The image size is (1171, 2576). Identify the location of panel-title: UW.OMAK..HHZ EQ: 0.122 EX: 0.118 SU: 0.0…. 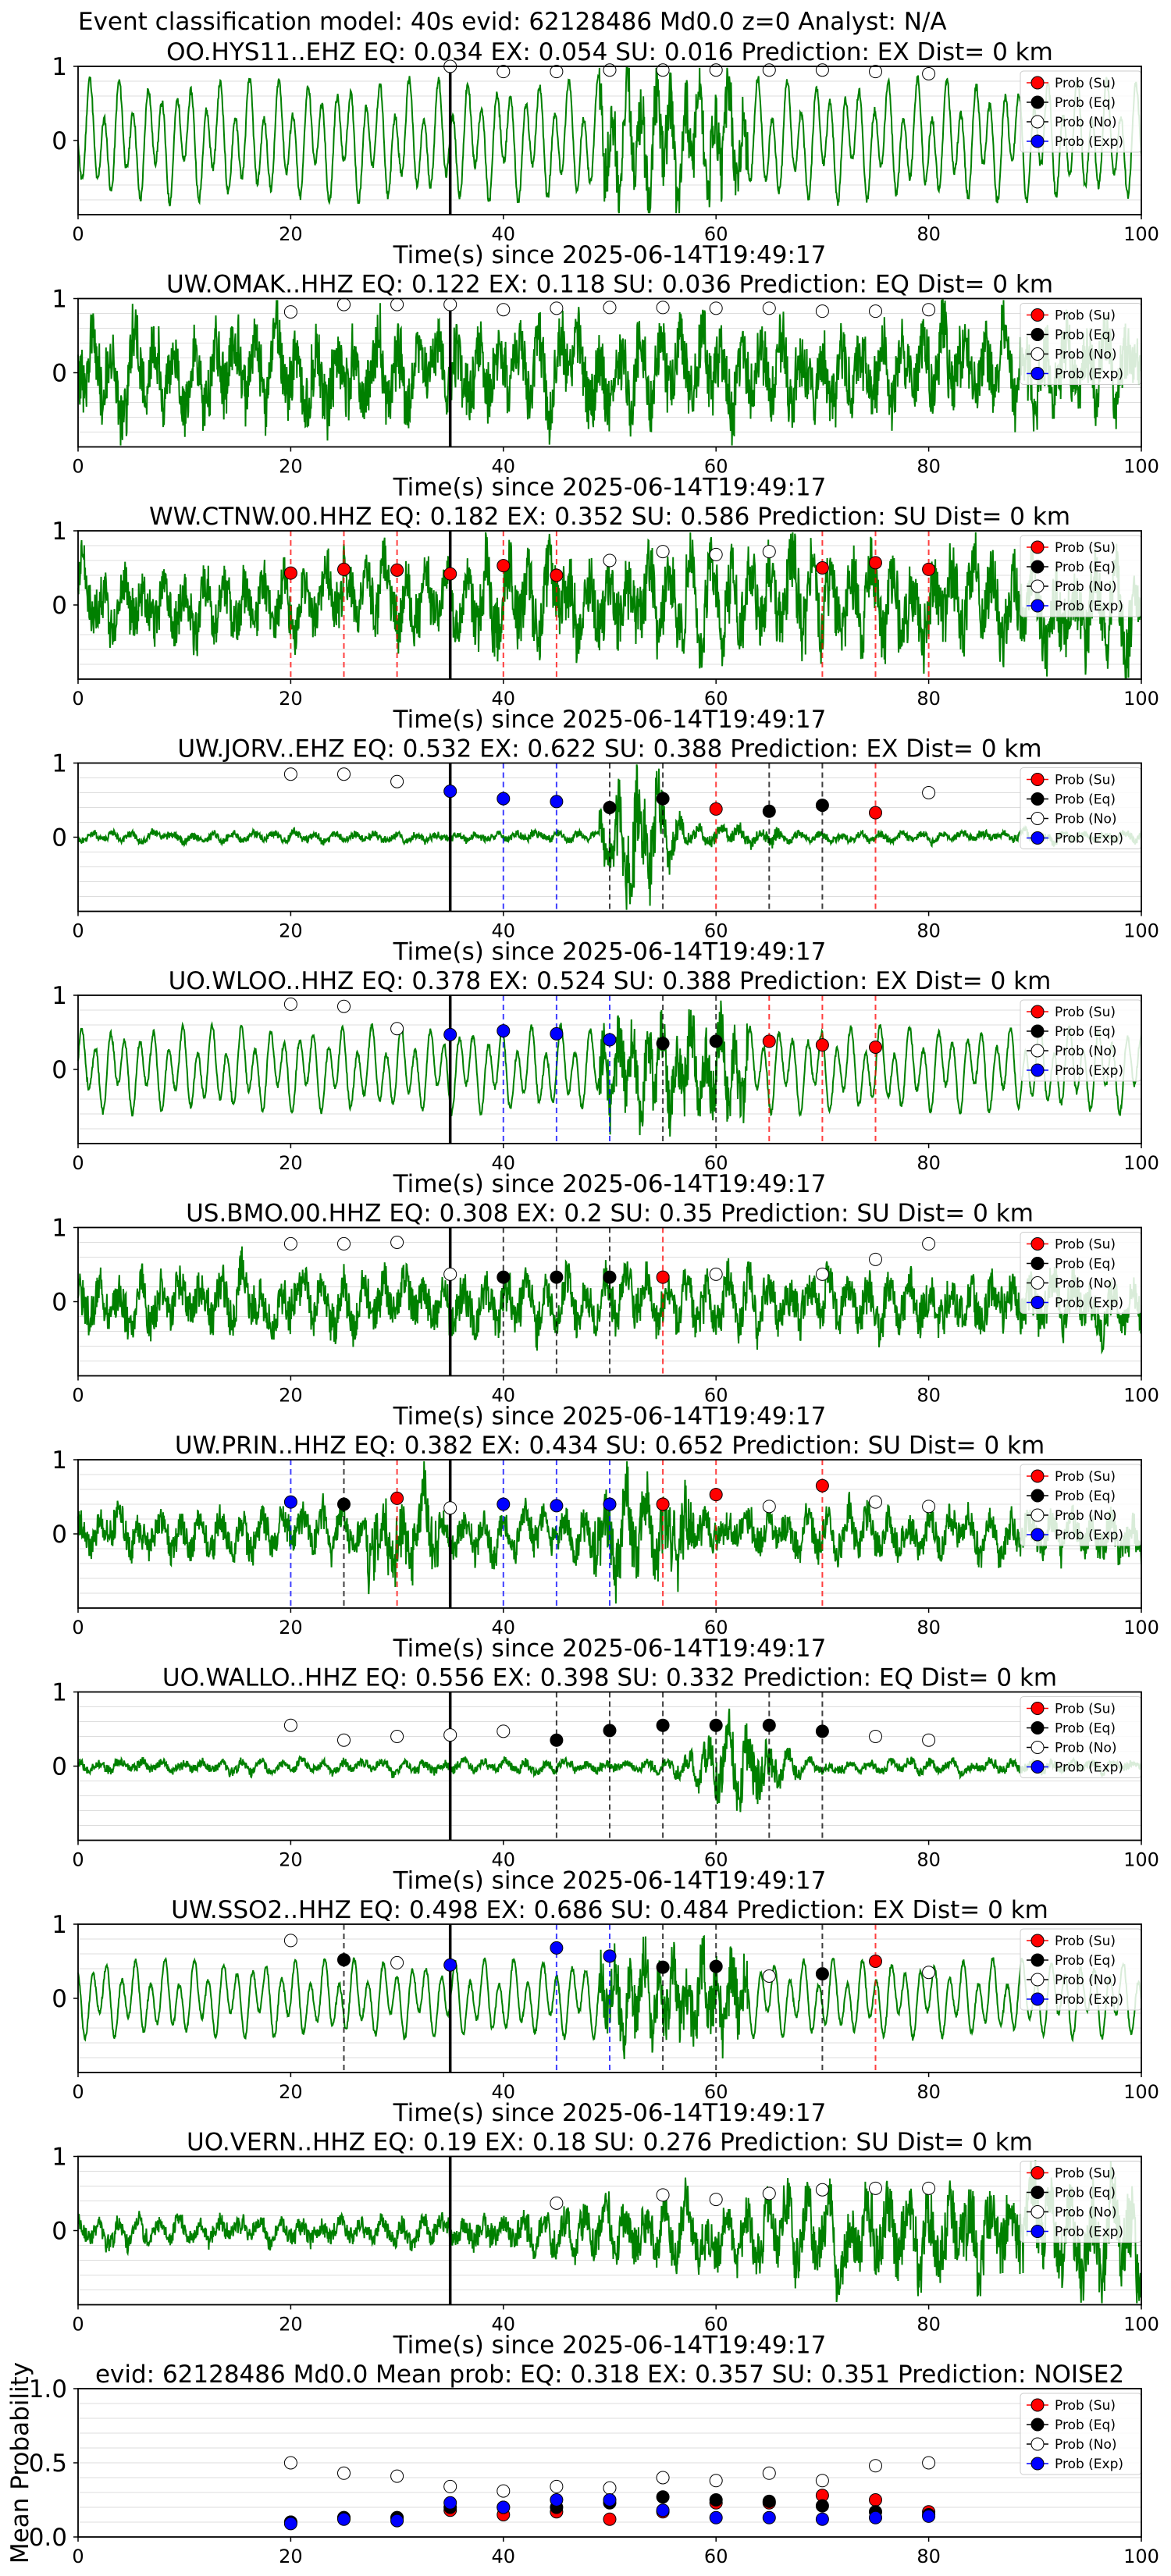
(609, 285).